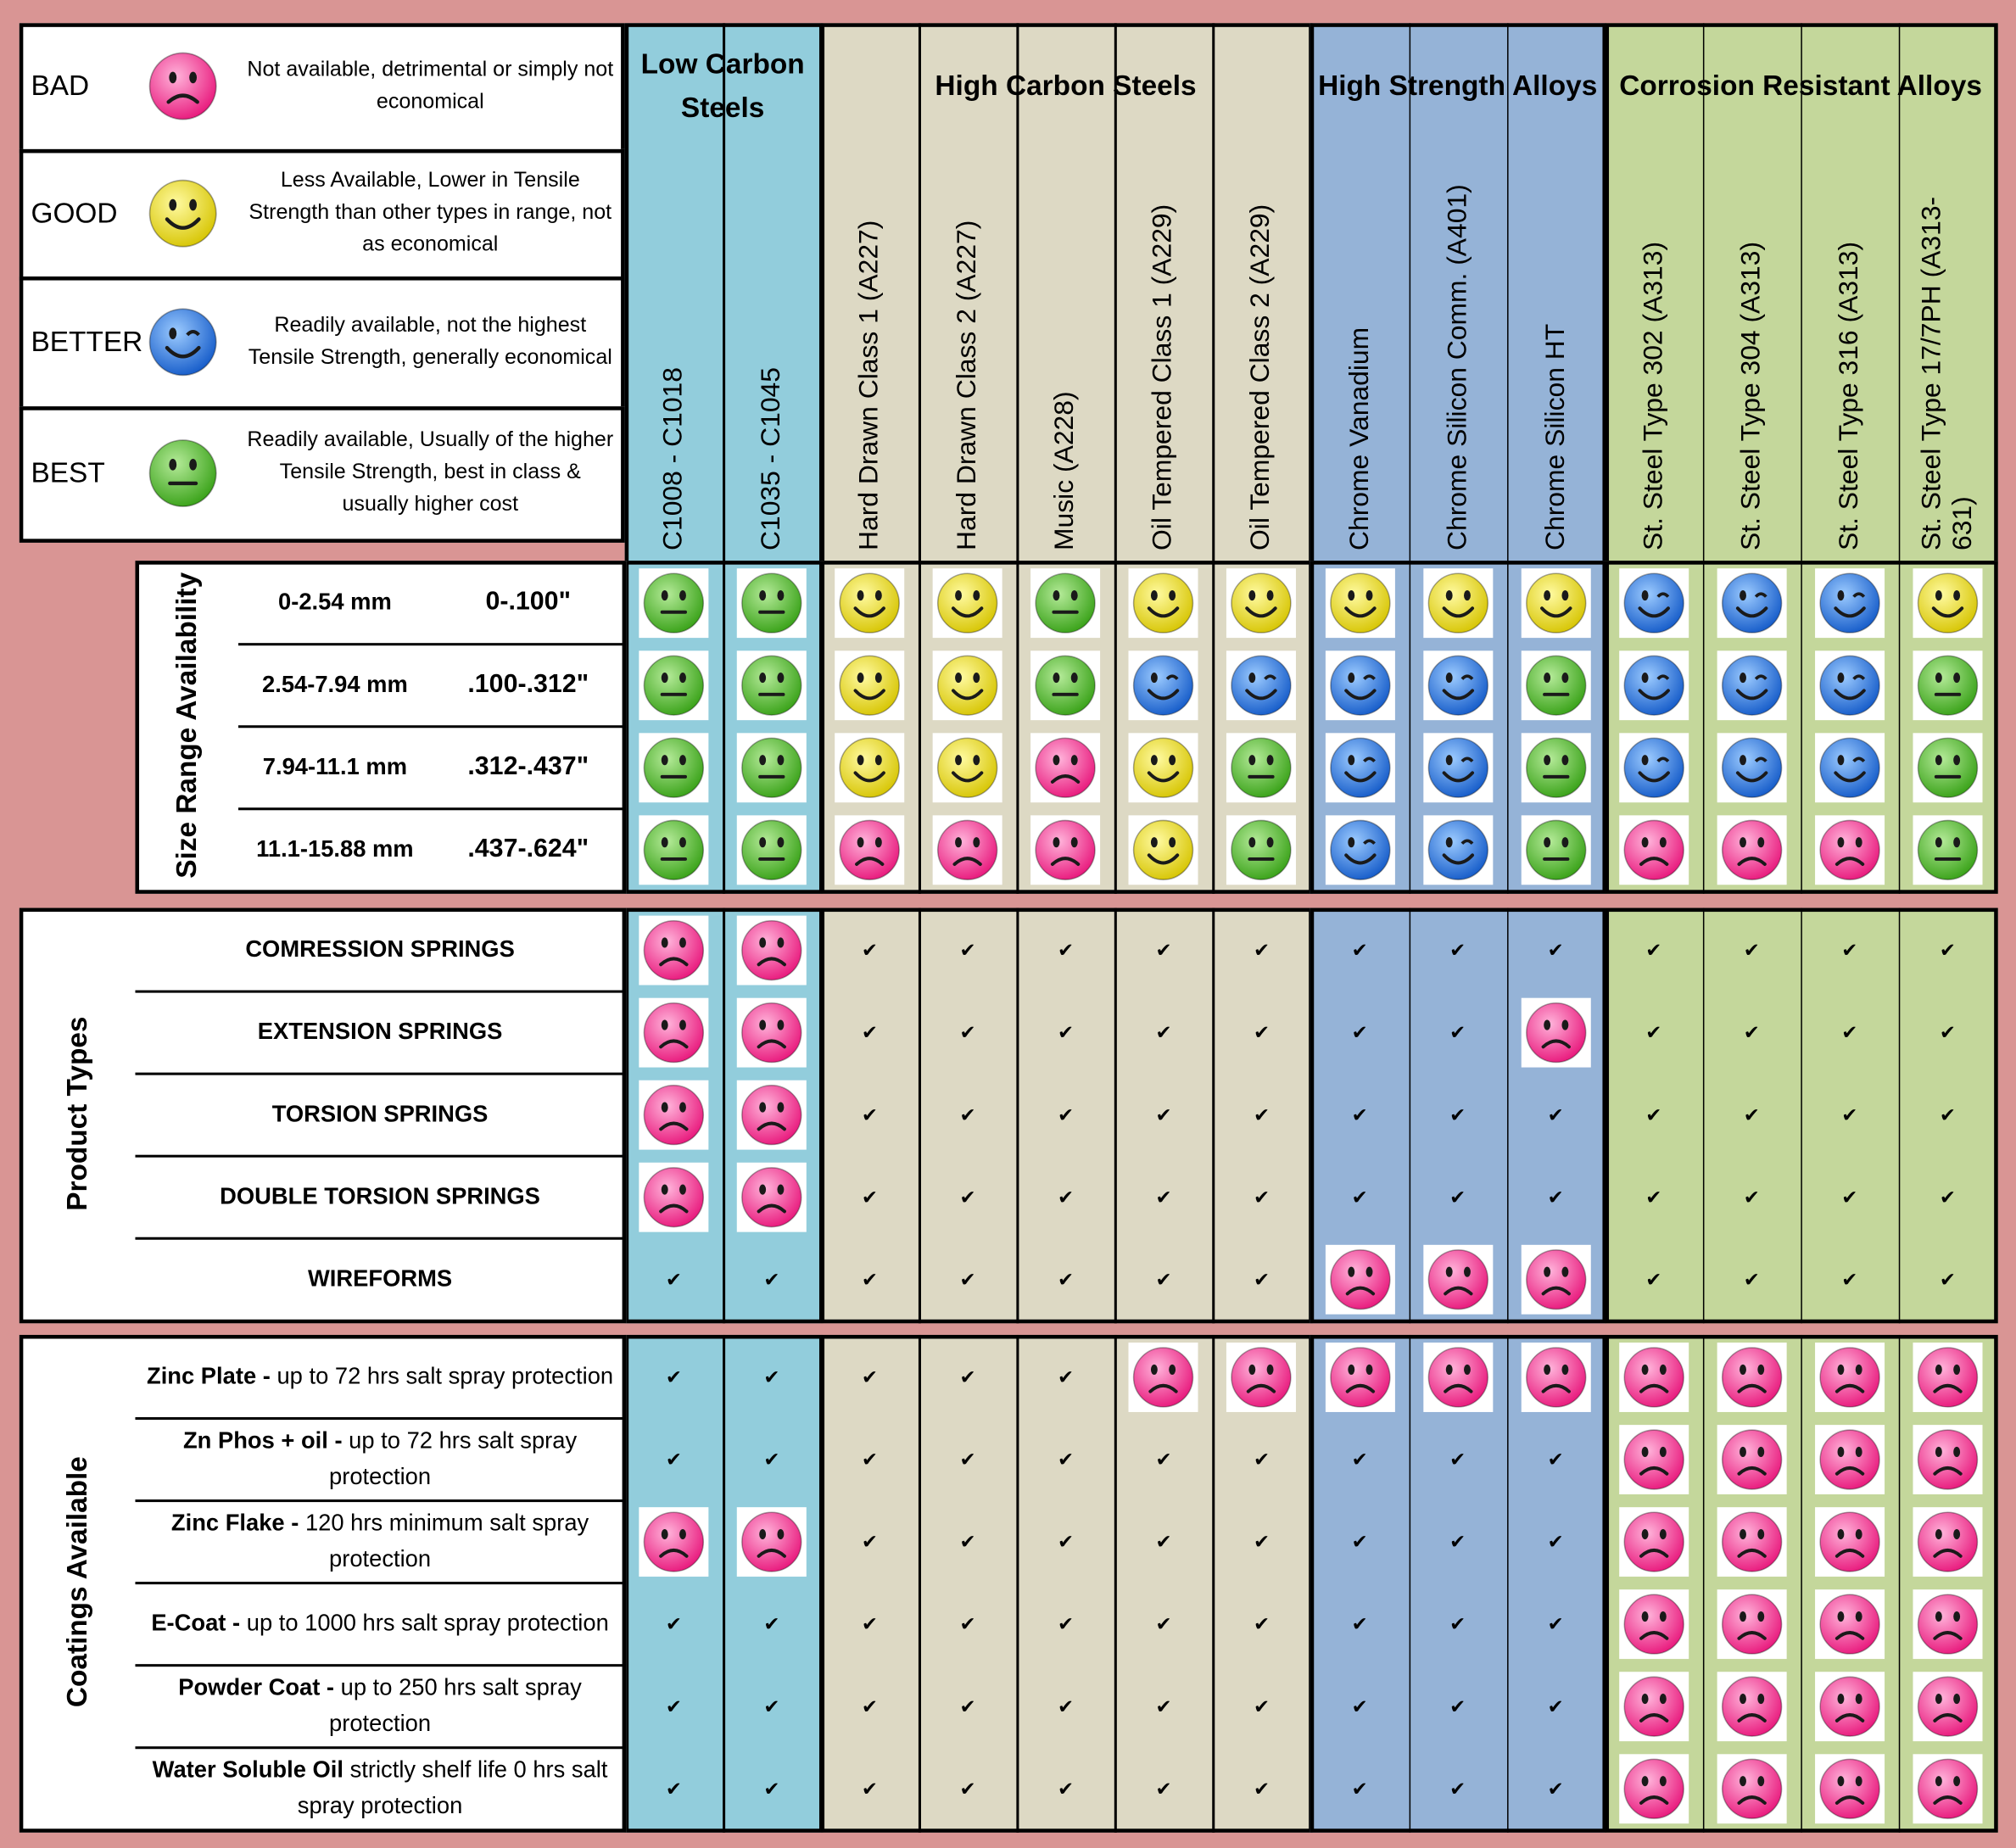 This screenshot has width=2016, height=1848. What do you see at coordinates (1849, 396) in the screenshot?
I see `column-header: St. Steel Type 316 (A313)` at bounding box center [1849, 396].